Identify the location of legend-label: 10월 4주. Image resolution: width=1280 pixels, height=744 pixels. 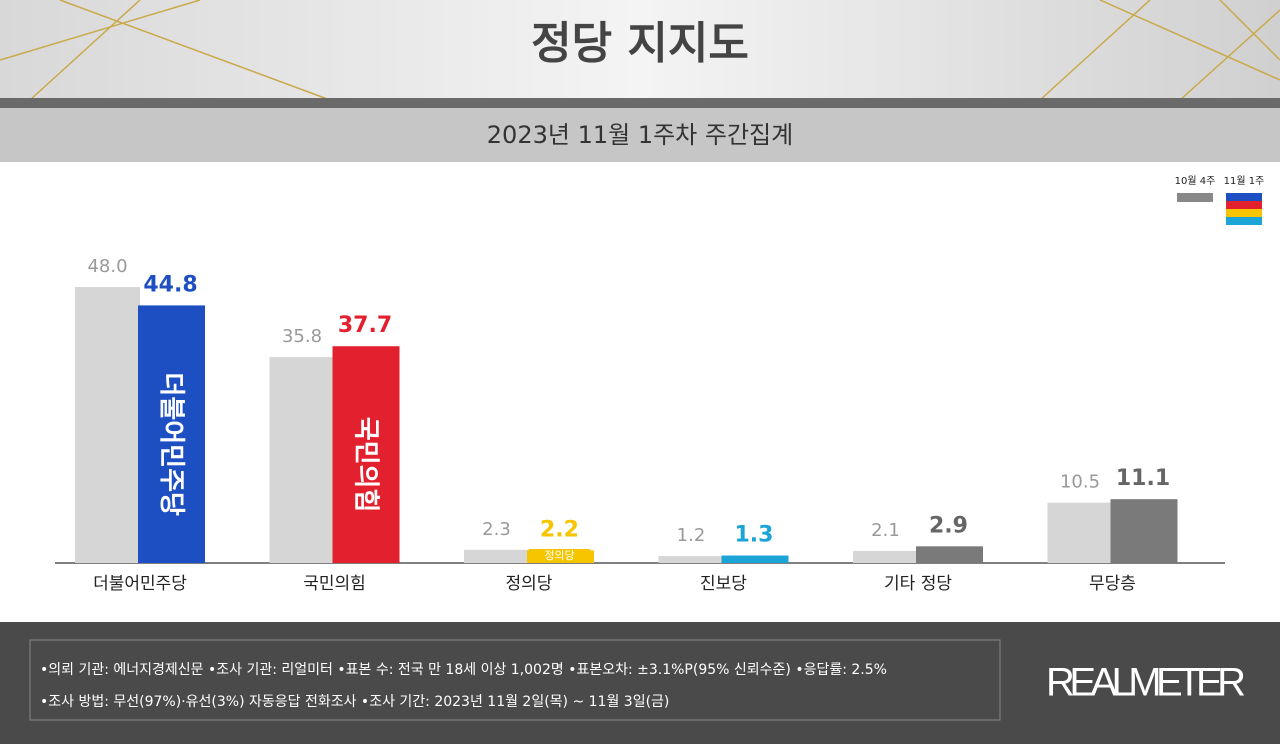
(1195, 181).